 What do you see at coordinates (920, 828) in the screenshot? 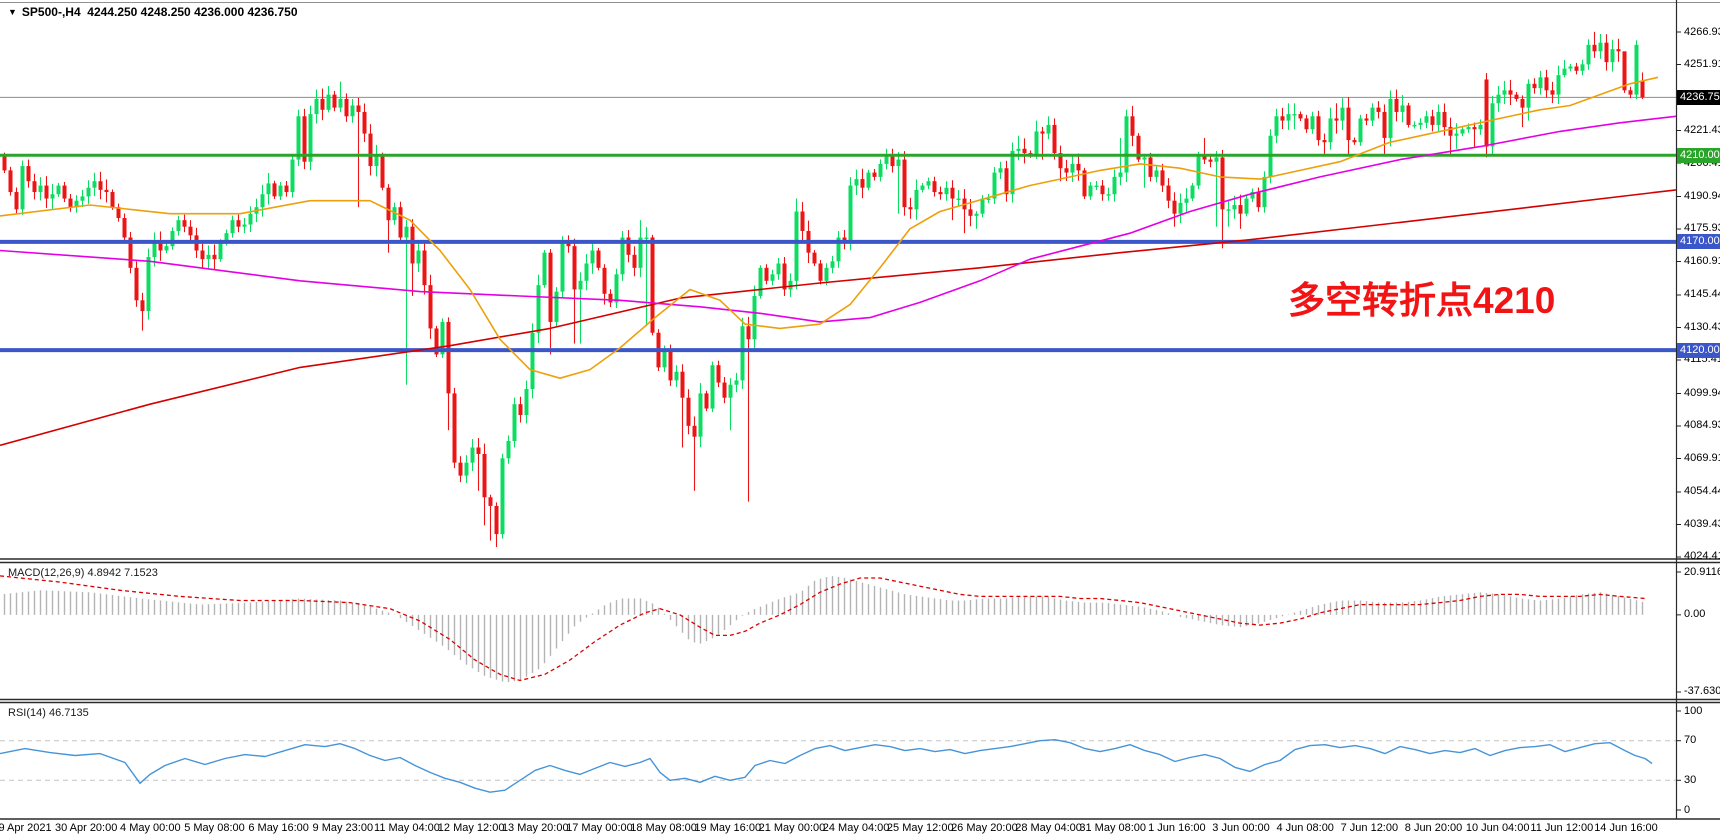
I see `time-axis-label: 25 May 12:00` at bounding box center [920, 828].